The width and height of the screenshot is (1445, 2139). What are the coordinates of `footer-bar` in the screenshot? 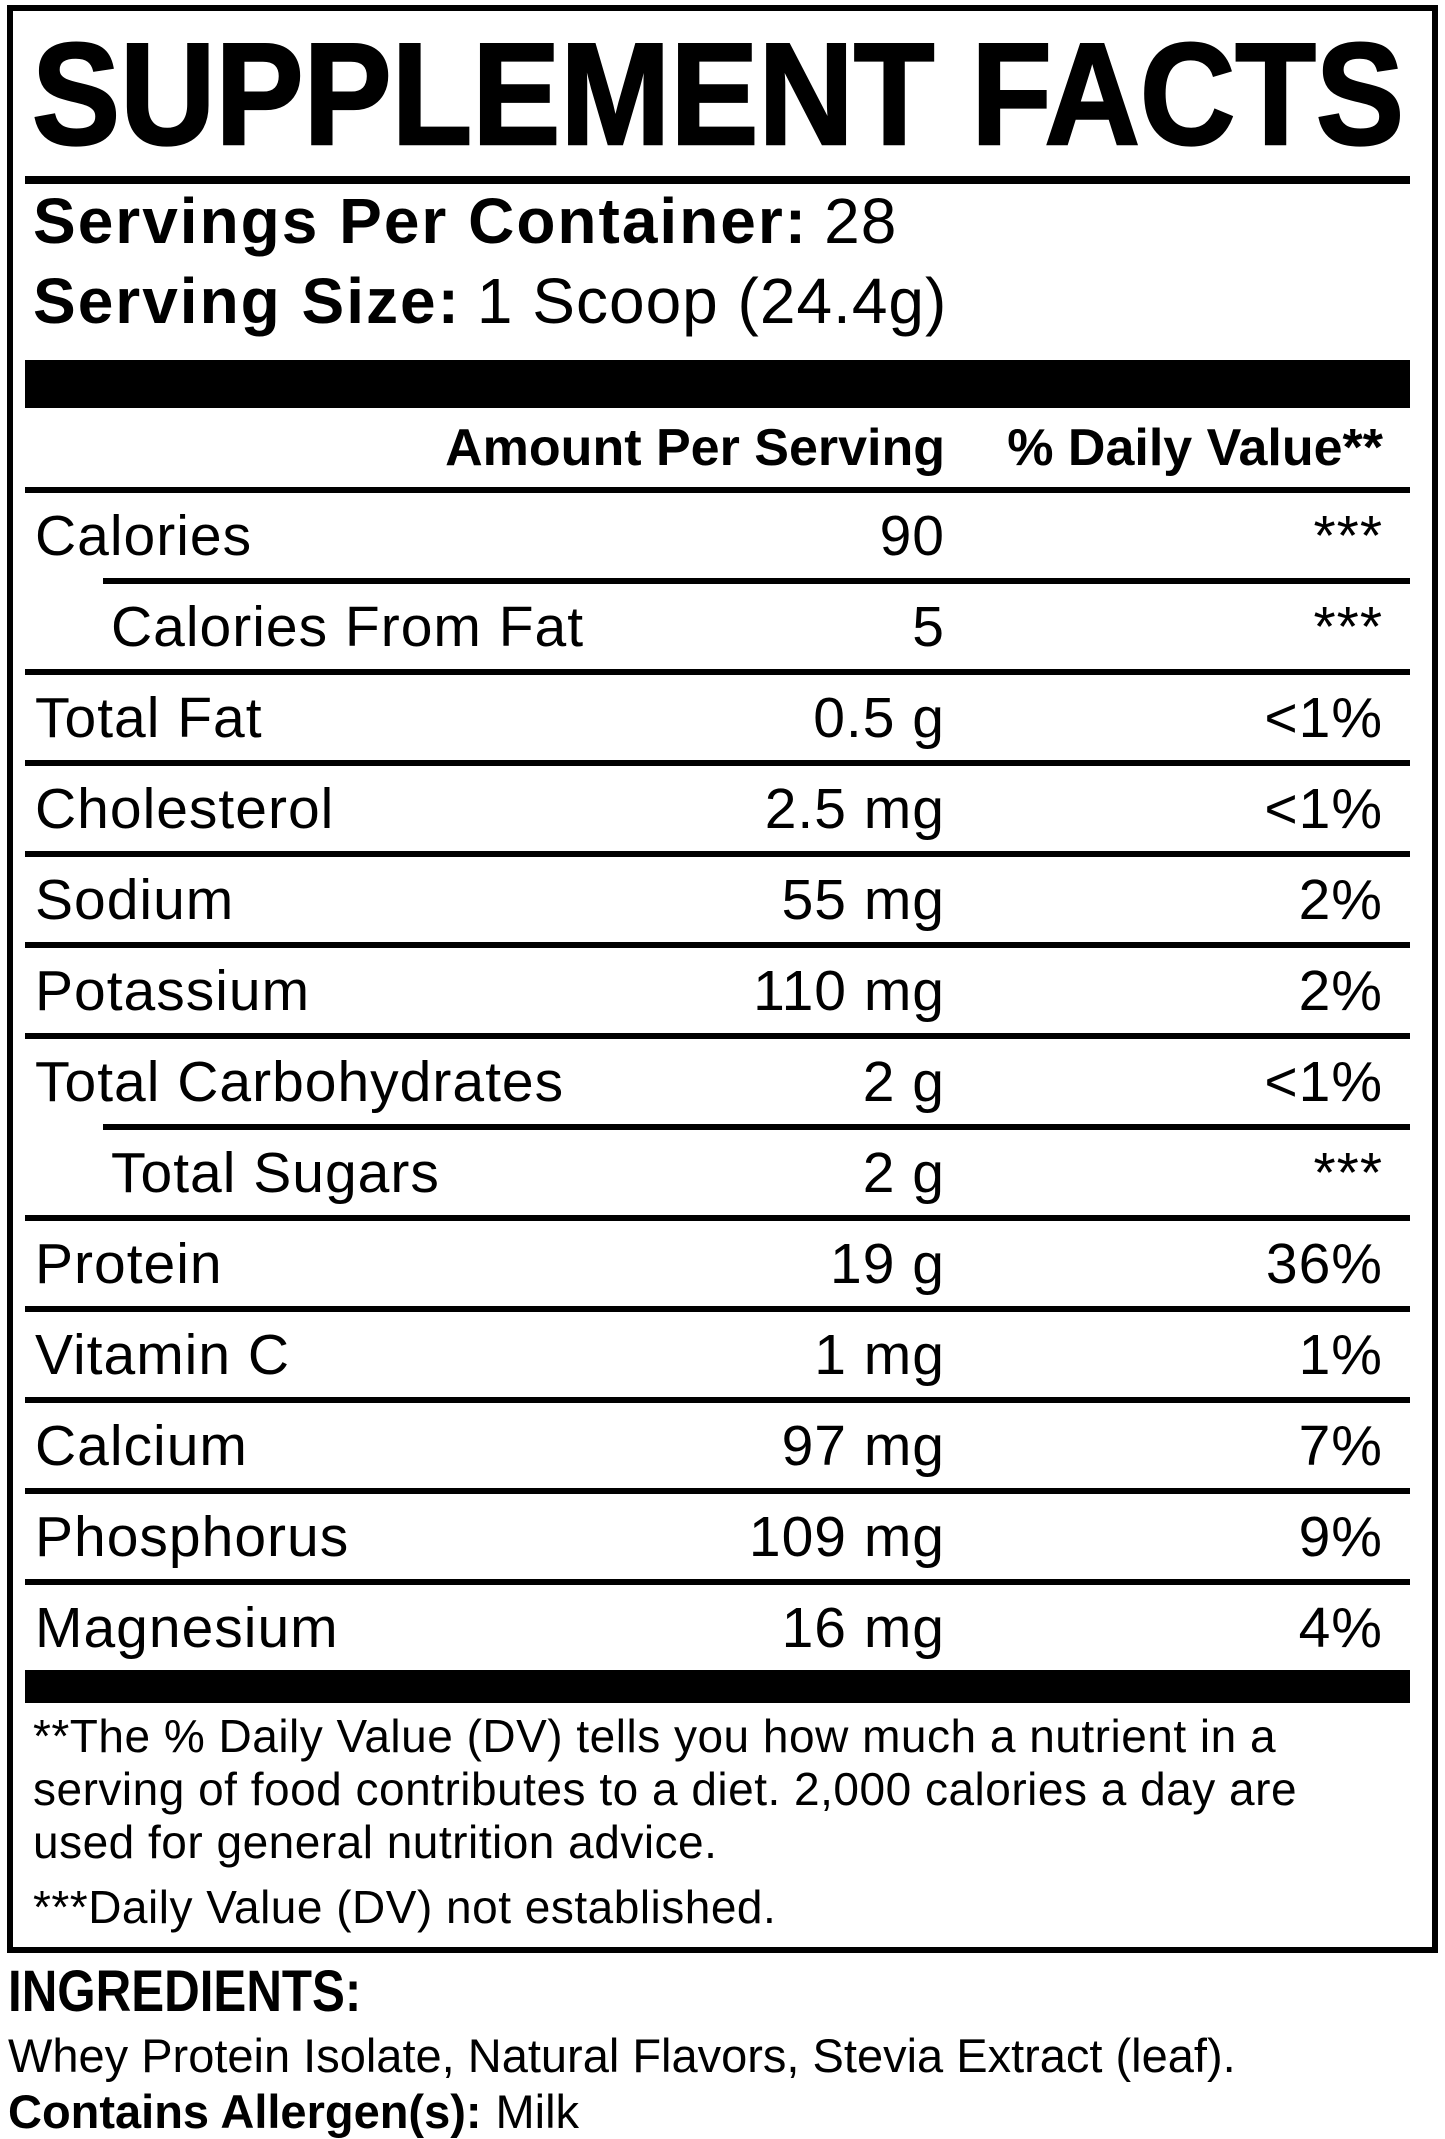 It's located at (717, 1686).